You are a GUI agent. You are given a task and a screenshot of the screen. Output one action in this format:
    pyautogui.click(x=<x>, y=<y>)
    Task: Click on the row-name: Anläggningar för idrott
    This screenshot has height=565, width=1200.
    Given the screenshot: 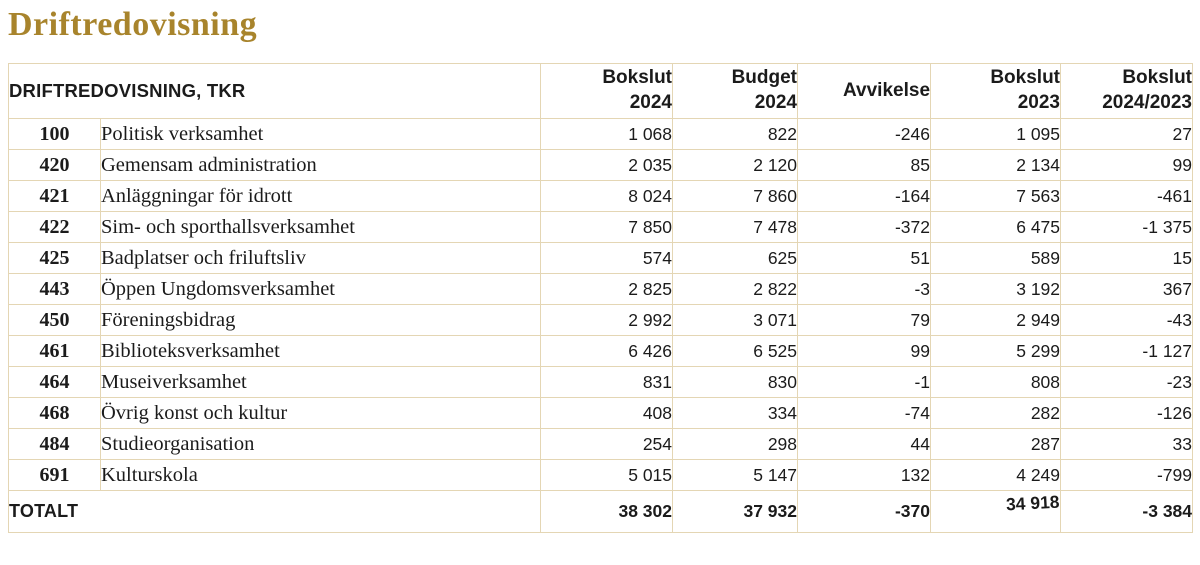 What is the action you would take?
    pyautogui.click(x=320, y=196)
    